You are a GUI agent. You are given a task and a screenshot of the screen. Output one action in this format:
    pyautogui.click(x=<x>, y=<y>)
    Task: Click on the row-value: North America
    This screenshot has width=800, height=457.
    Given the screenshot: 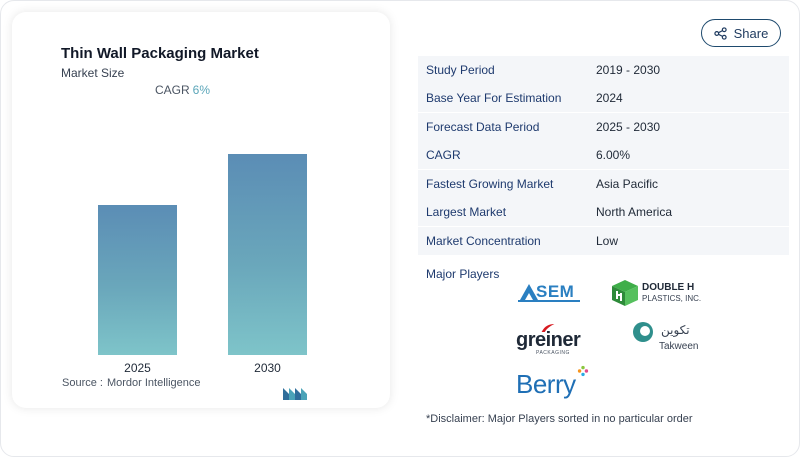 What is the action you would take?
    pyautogui.click(x=634, y=212)
    